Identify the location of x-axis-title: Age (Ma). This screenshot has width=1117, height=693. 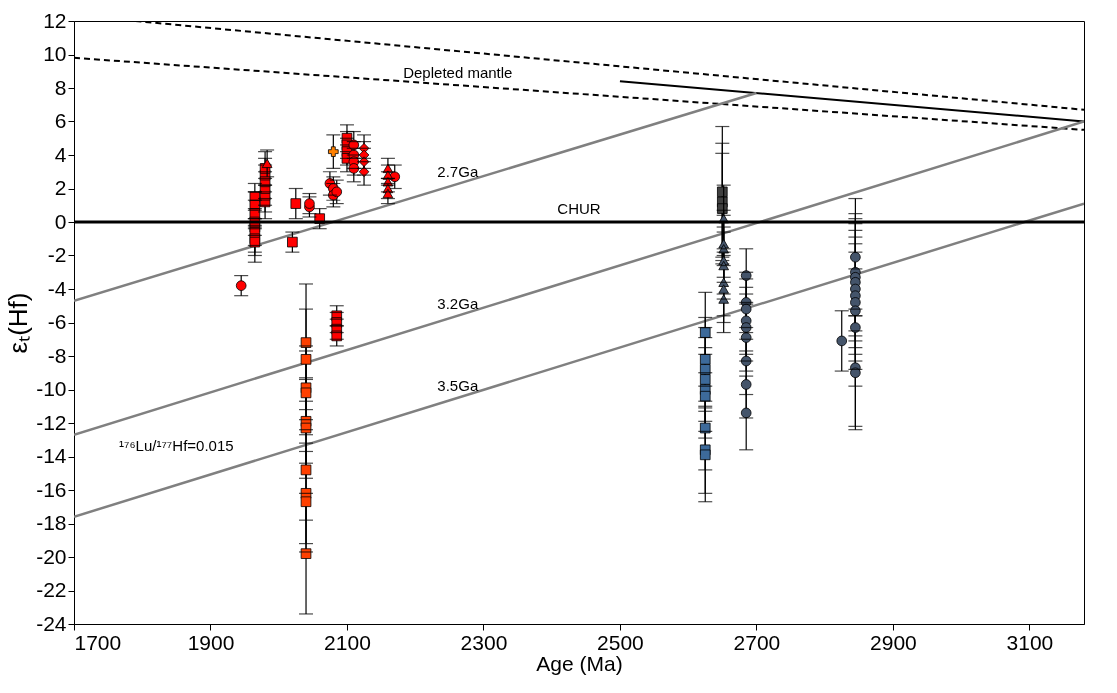
(579, 663).